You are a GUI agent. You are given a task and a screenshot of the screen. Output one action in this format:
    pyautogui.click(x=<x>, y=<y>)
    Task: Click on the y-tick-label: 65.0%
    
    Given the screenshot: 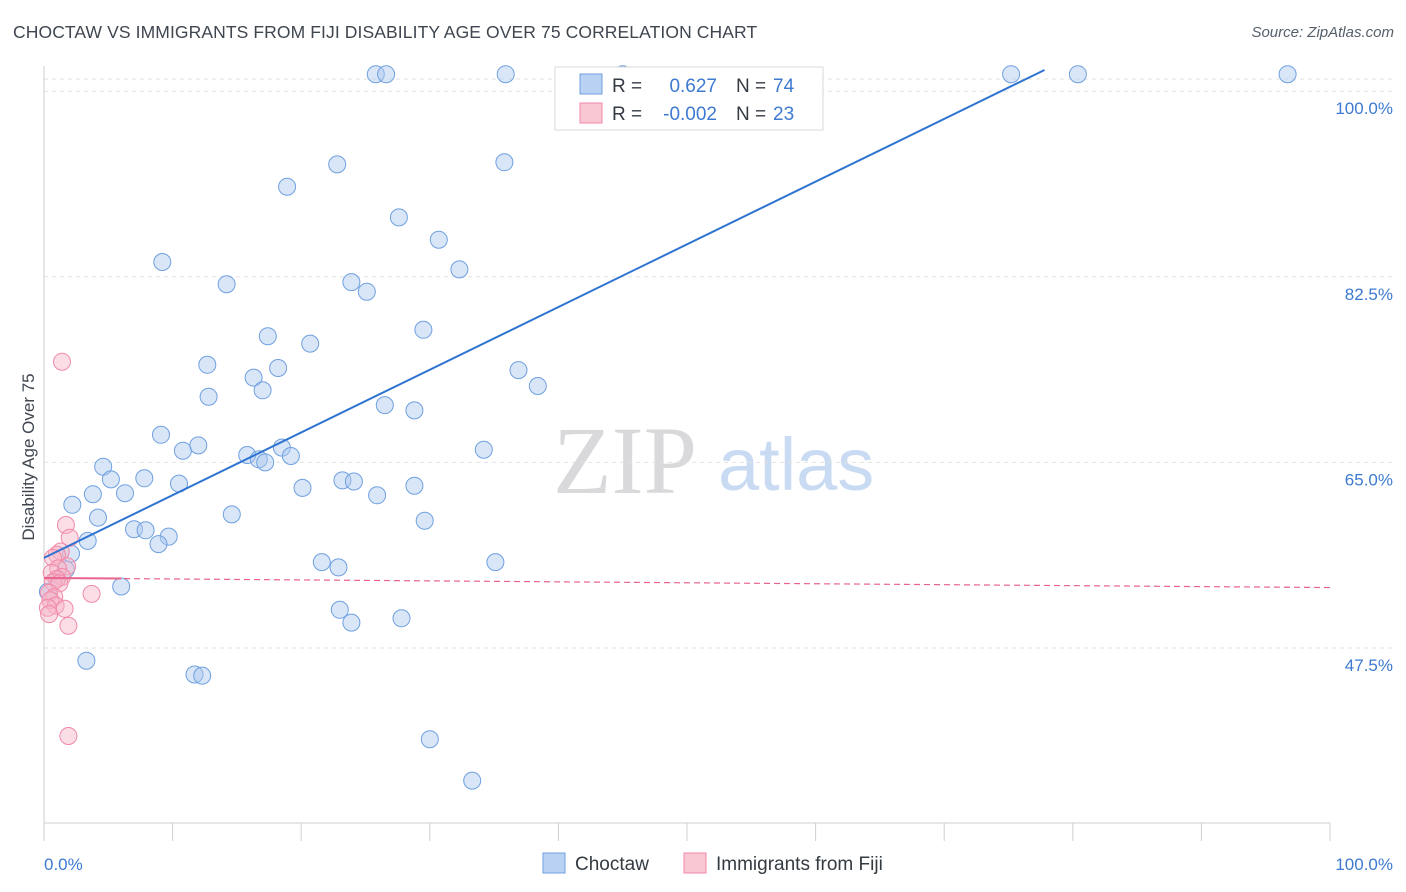 What is the action you would take?
    pyautogui.click(x=1369, y=479)
    